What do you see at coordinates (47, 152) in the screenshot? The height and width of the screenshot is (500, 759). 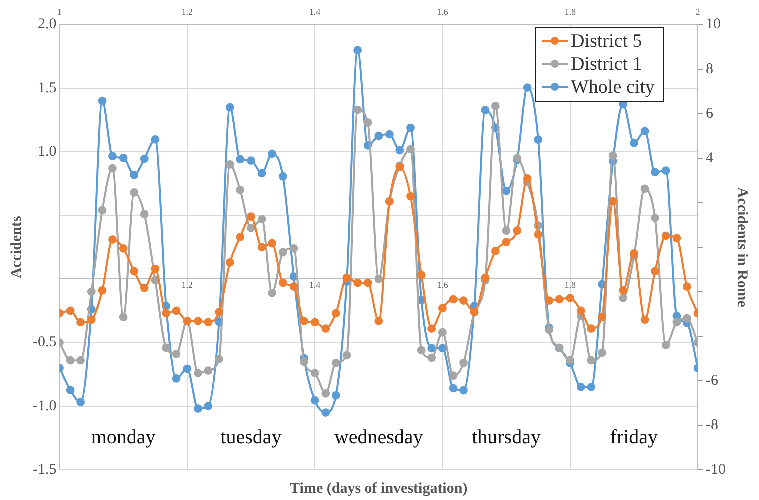 I see `y-tick-label: 1.0` at bounding box center [47, 152].